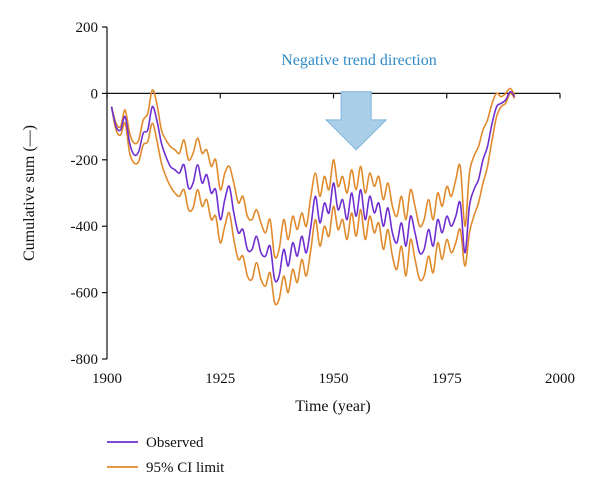 The height and width of the screenshot is (495, 600). I want to click on down-arrow-icon, so click(356, 121).